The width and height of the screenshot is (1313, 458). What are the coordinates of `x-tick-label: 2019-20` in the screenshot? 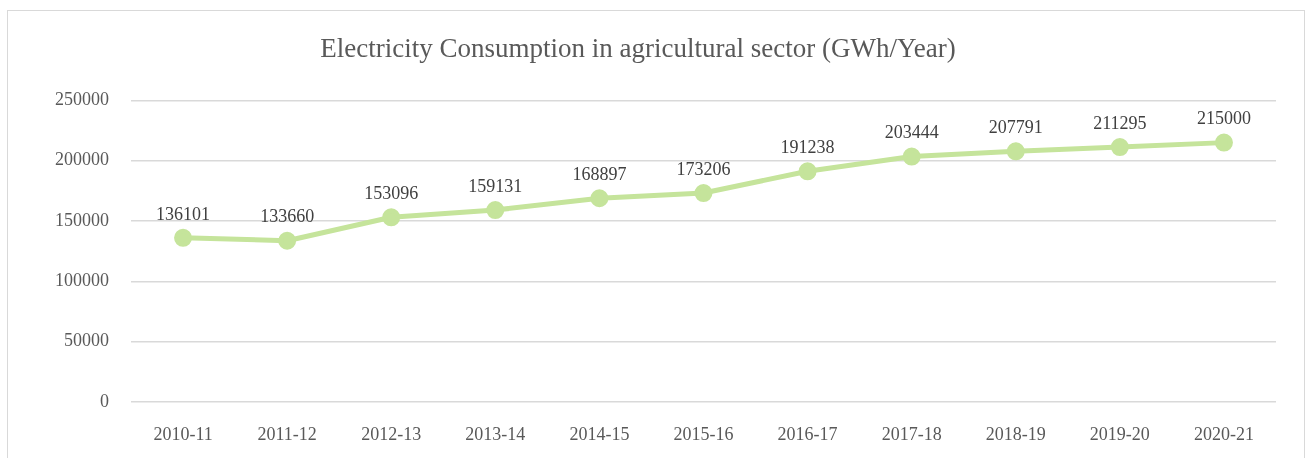 It's located at (1119, 433).